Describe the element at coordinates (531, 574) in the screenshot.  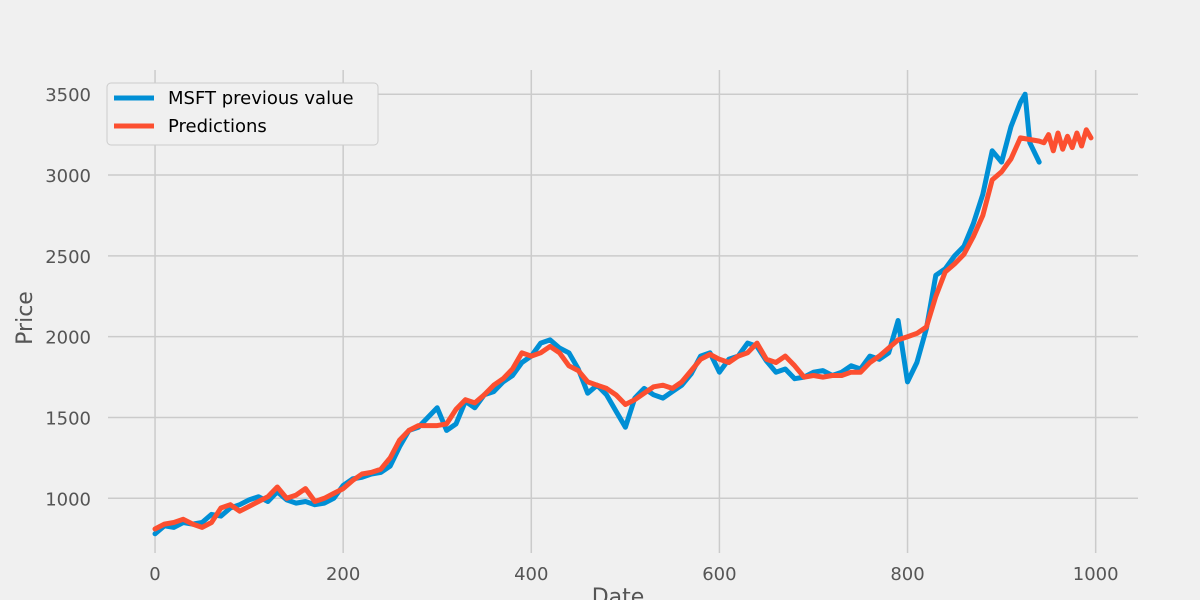
I see `x-tick-label: 400` at that location.